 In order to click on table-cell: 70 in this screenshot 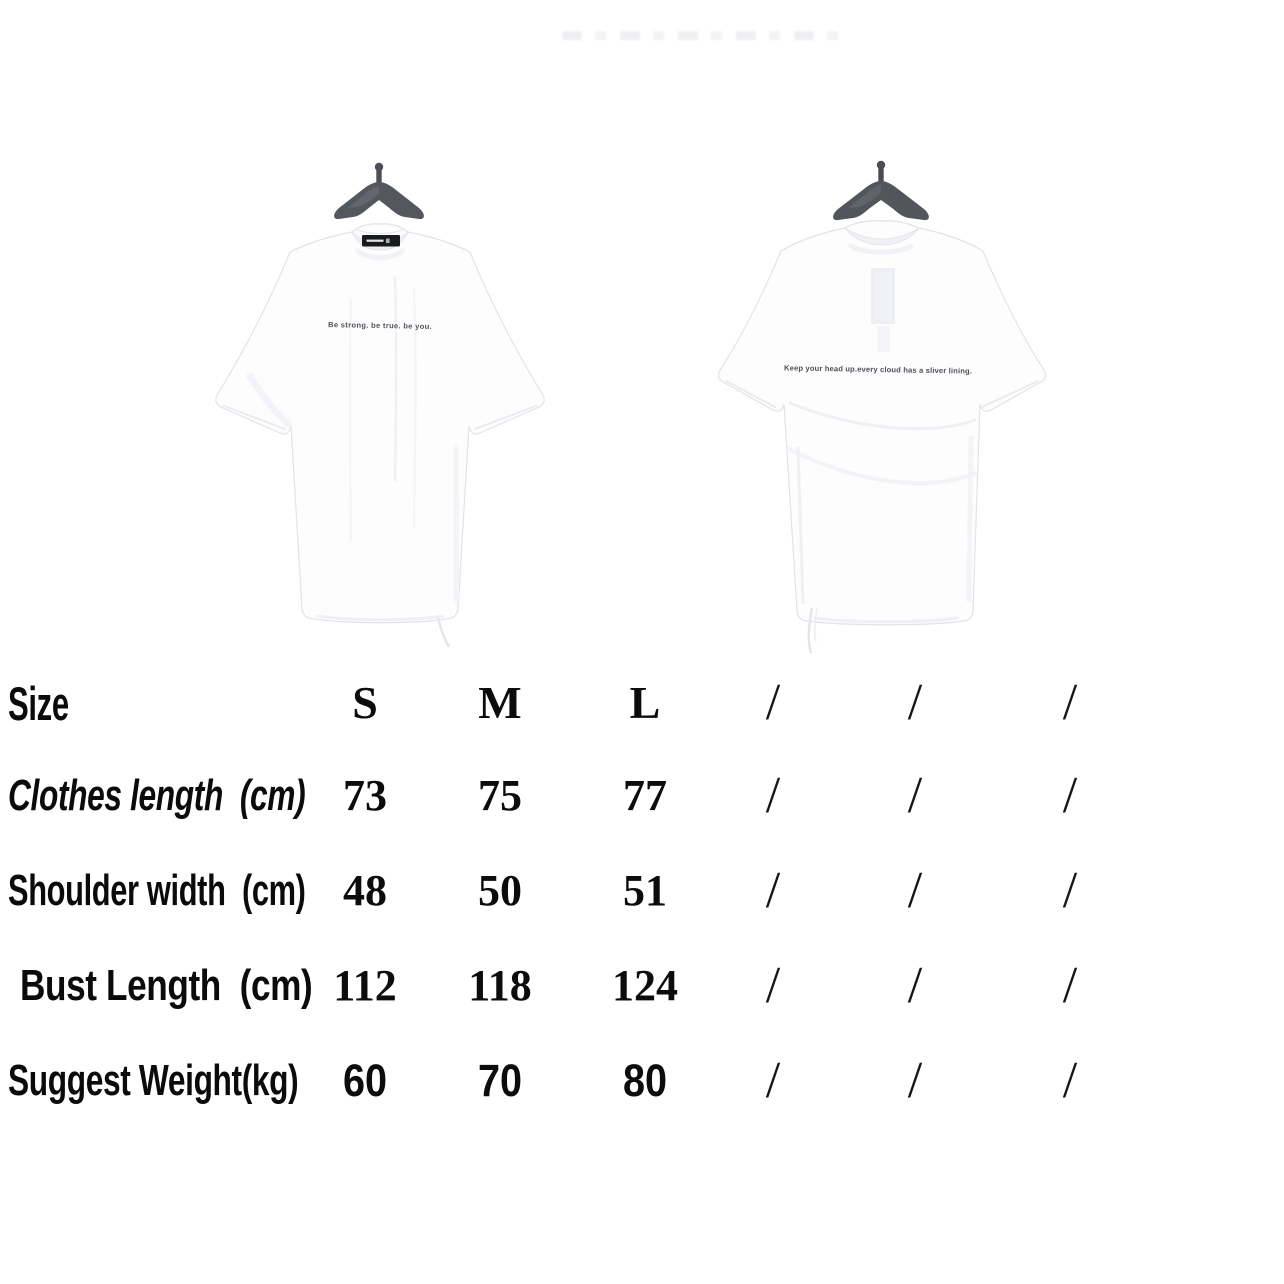, I will do `click(500, 1080)`.